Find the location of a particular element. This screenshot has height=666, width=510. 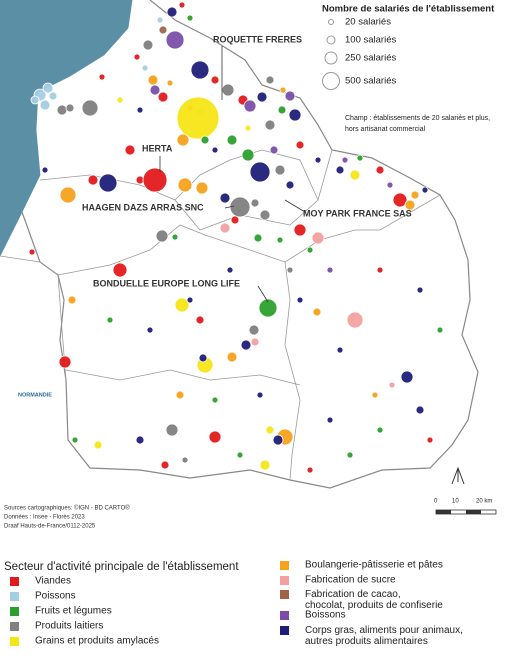

scale-label: 0 is located at coordinates (436, 502).